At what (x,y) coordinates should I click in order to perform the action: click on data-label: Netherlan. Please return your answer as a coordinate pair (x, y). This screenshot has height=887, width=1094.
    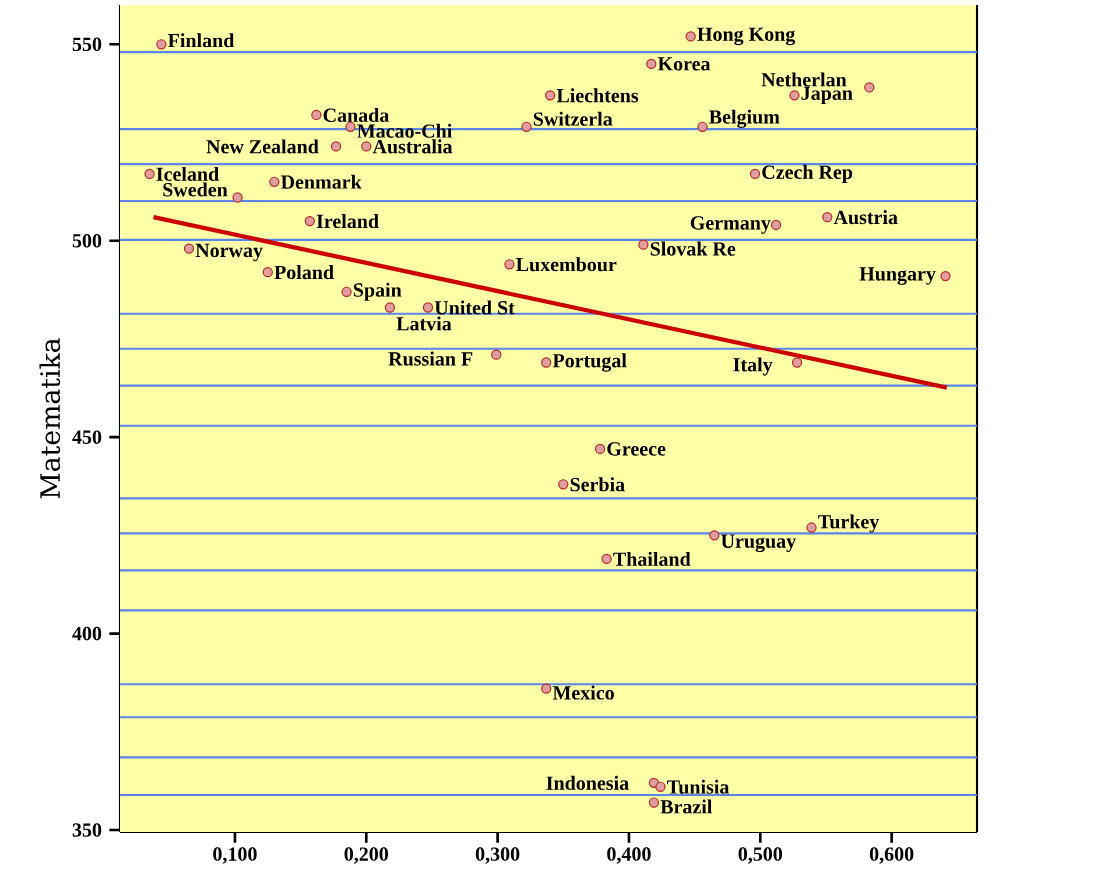
    Looking at the image, I should click on (804, 79).